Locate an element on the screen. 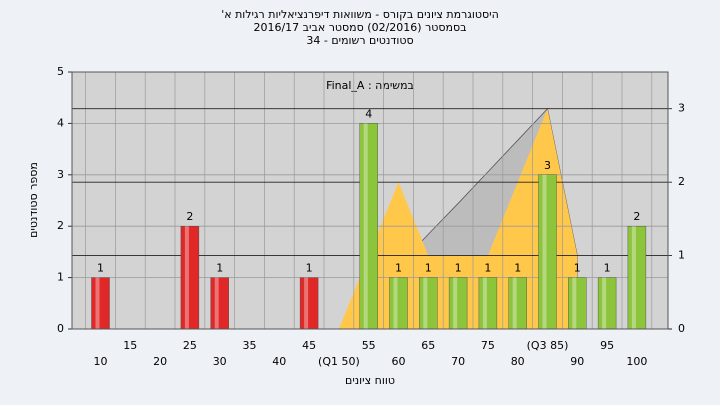 The width and height of the screenshot is (720, 405). data-label: 3 is located at coordinates (547, 165).